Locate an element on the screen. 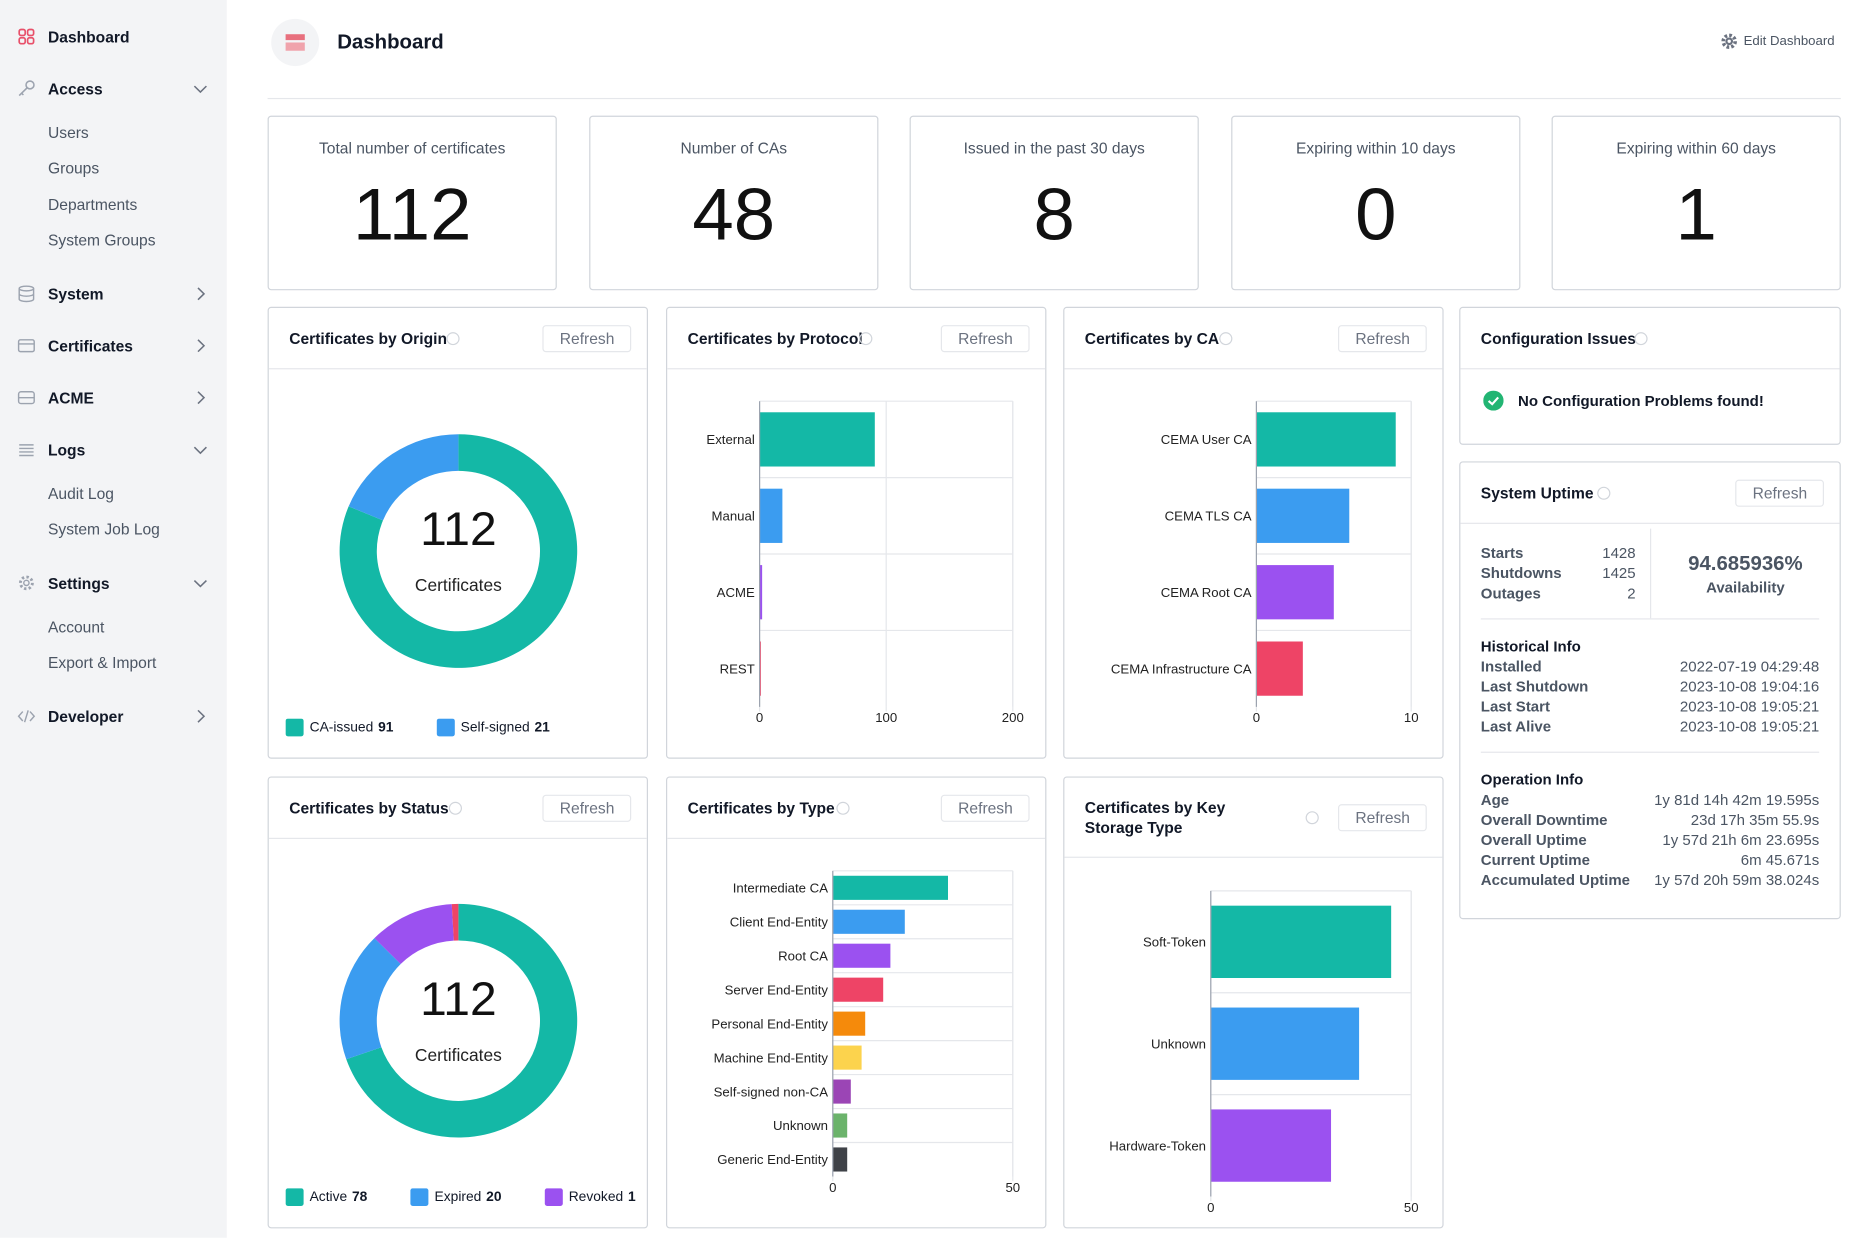  legend-item: Self-signed 21 is located at coordinates (493, 727).